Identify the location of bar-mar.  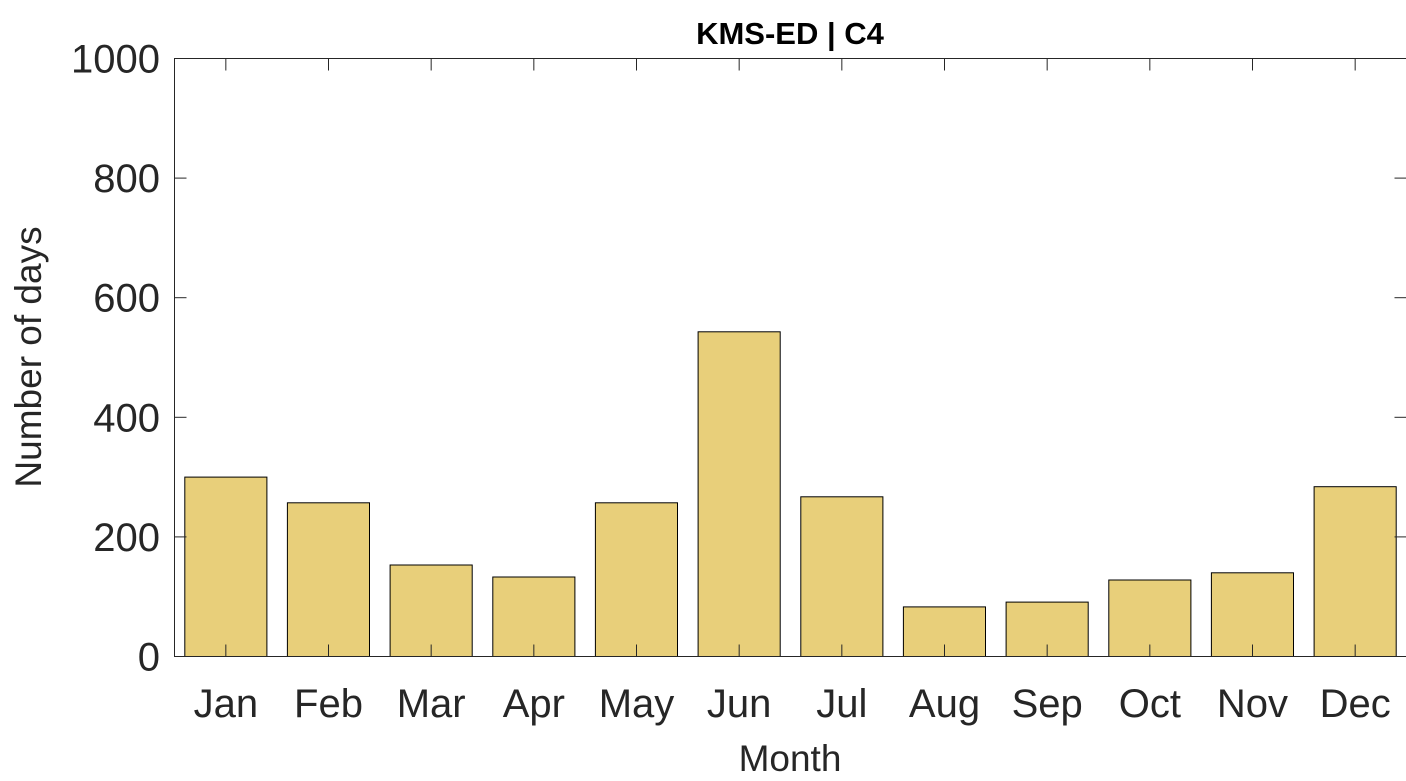
(431, 610).